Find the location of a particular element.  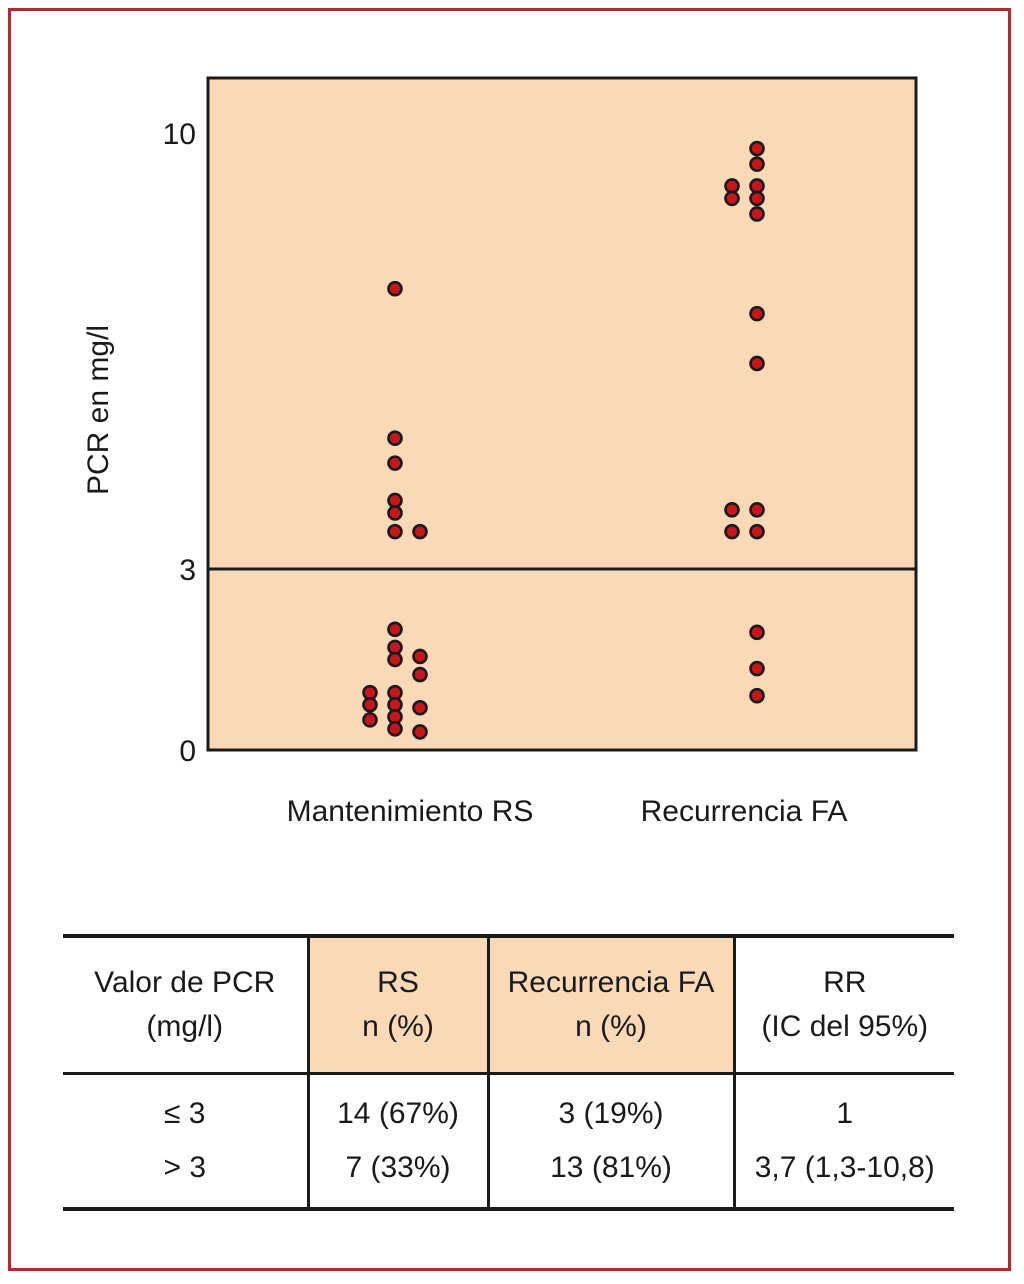

table-row: > 3 7 (33%) 13 (81%) 3,7 (1,3-10,8) is located at coordinates (508, 1175).